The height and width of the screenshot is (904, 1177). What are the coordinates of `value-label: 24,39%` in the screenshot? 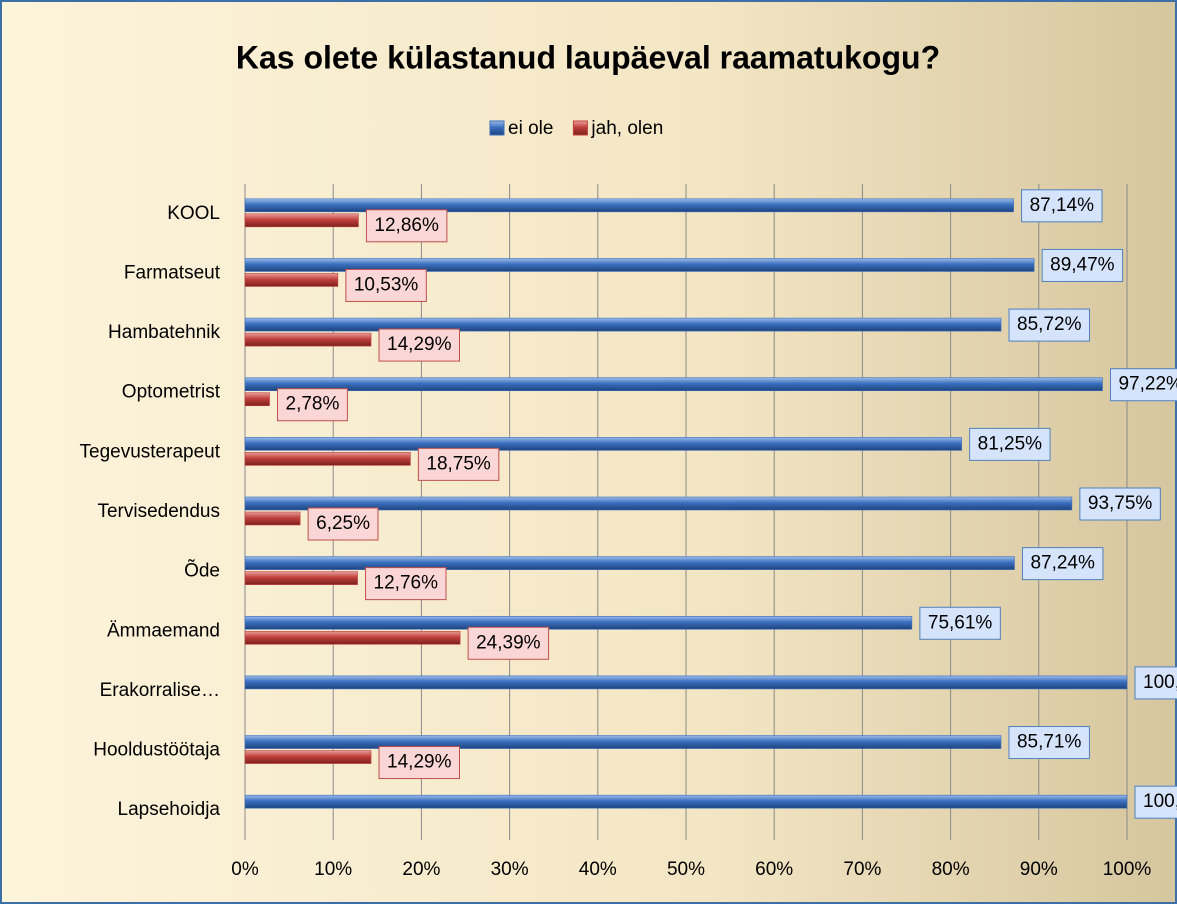 It's located at (508, 642).